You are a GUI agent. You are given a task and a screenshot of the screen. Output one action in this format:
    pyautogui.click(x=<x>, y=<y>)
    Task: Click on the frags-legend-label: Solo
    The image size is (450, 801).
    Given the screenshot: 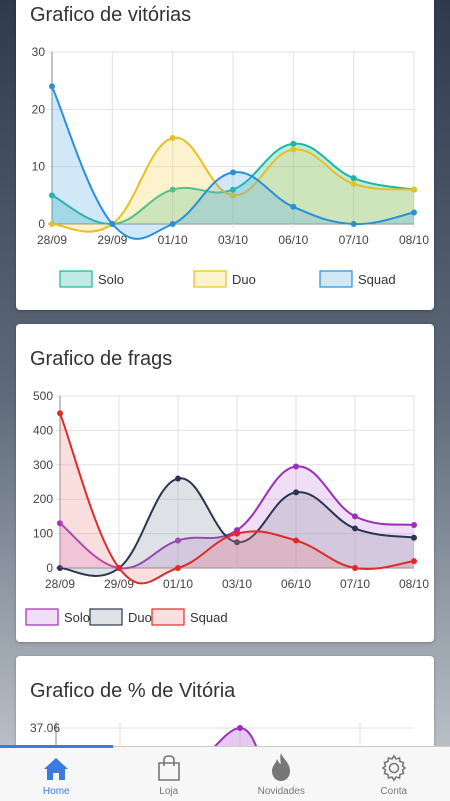 What is the action you would take?
    pyautogui.click(x=77, y=617)
    